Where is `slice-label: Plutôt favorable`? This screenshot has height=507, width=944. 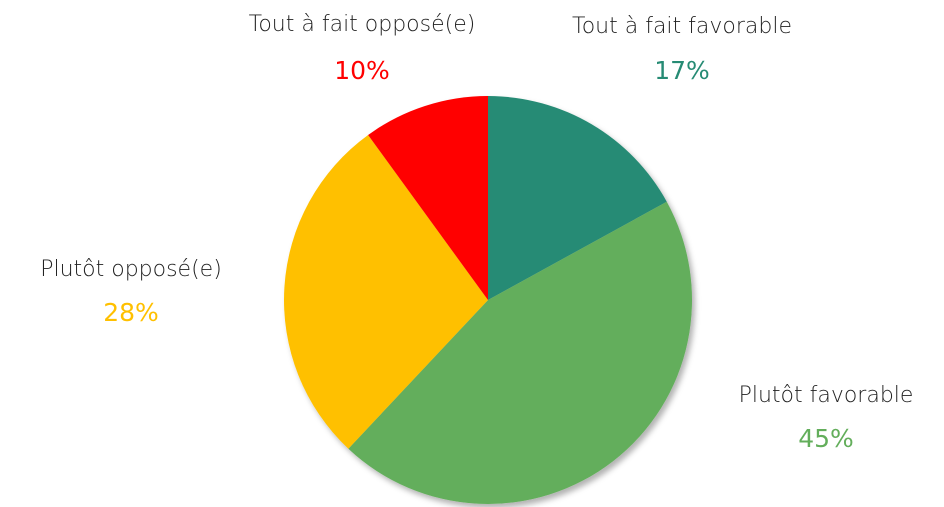
slice-label: Plutôt favorable is located at coordinates (826, 395).